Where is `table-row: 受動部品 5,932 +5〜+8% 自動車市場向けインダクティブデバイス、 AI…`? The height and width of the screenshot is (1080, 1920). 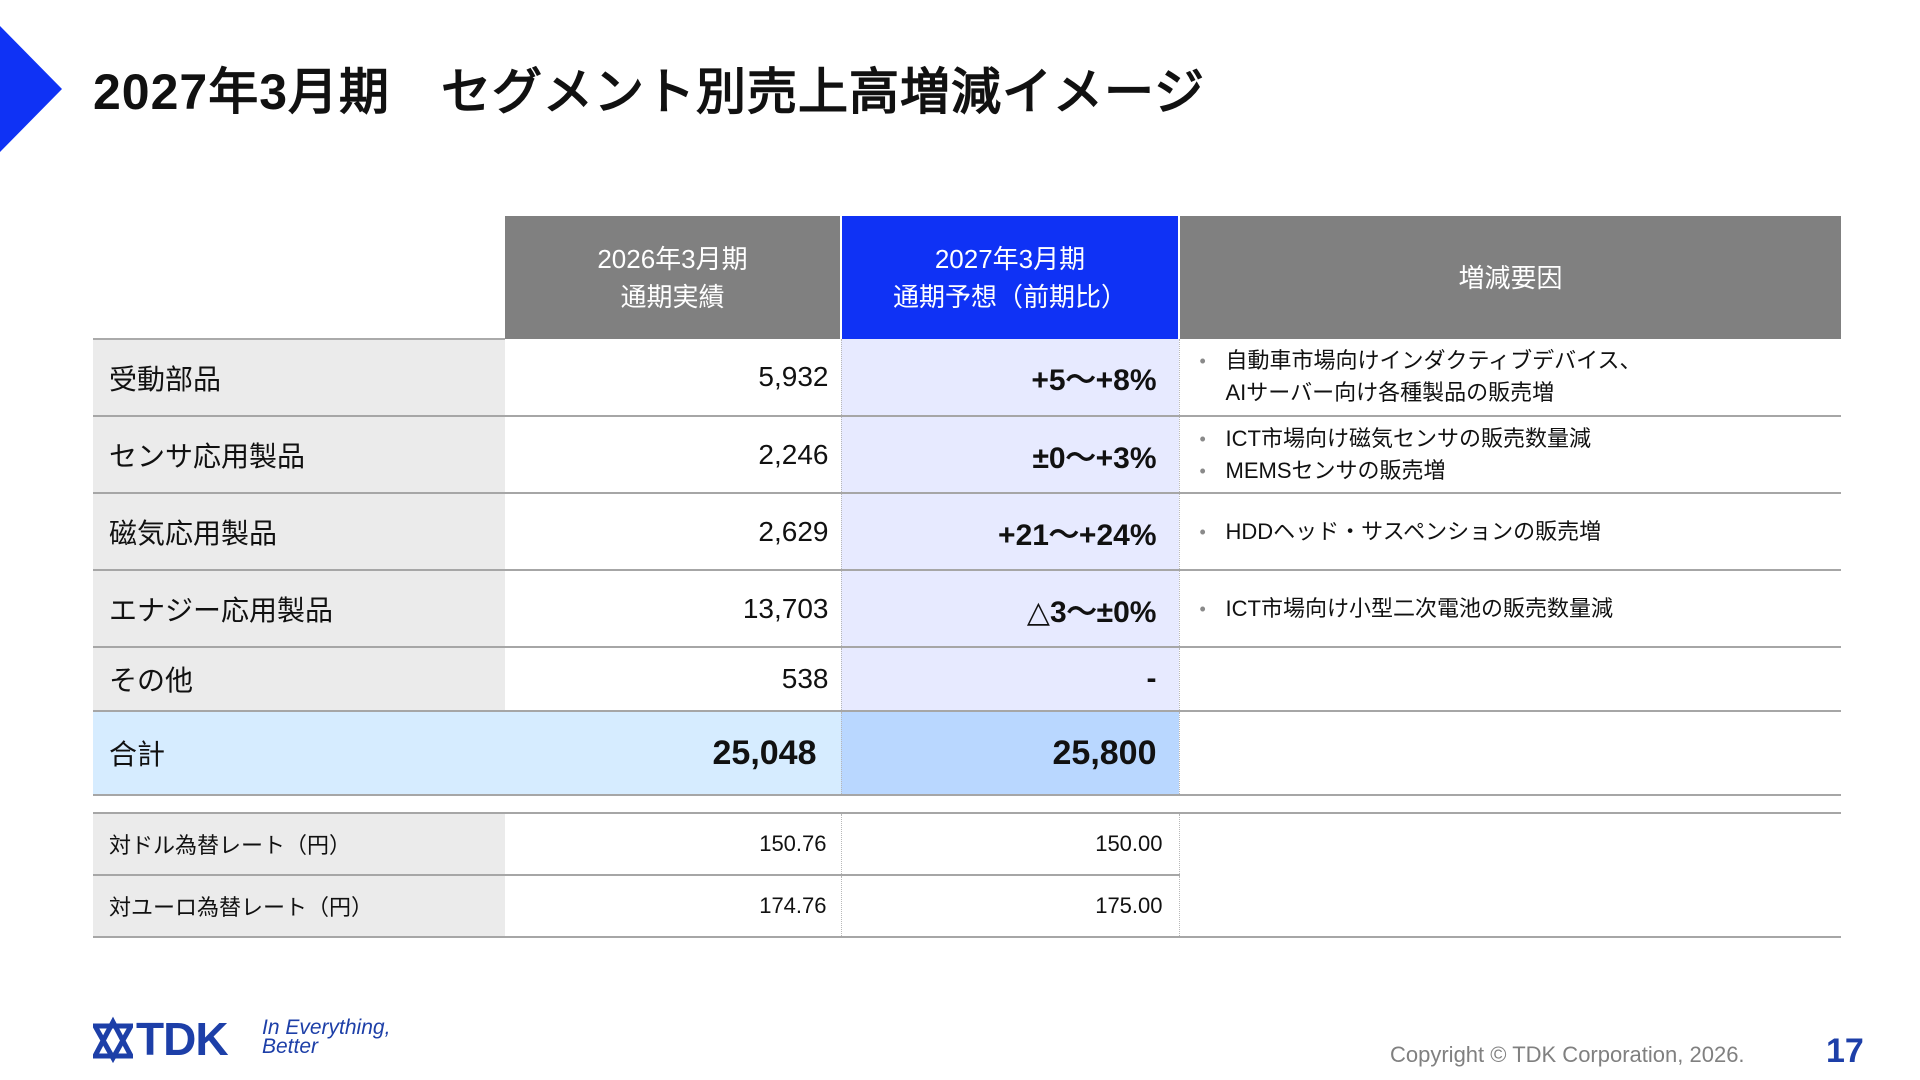 table-row: 受動部品 5,932 +5〜+8% 自動車市場向けインダクティブデバイス、 AI… is located at coordinates (967, 378).